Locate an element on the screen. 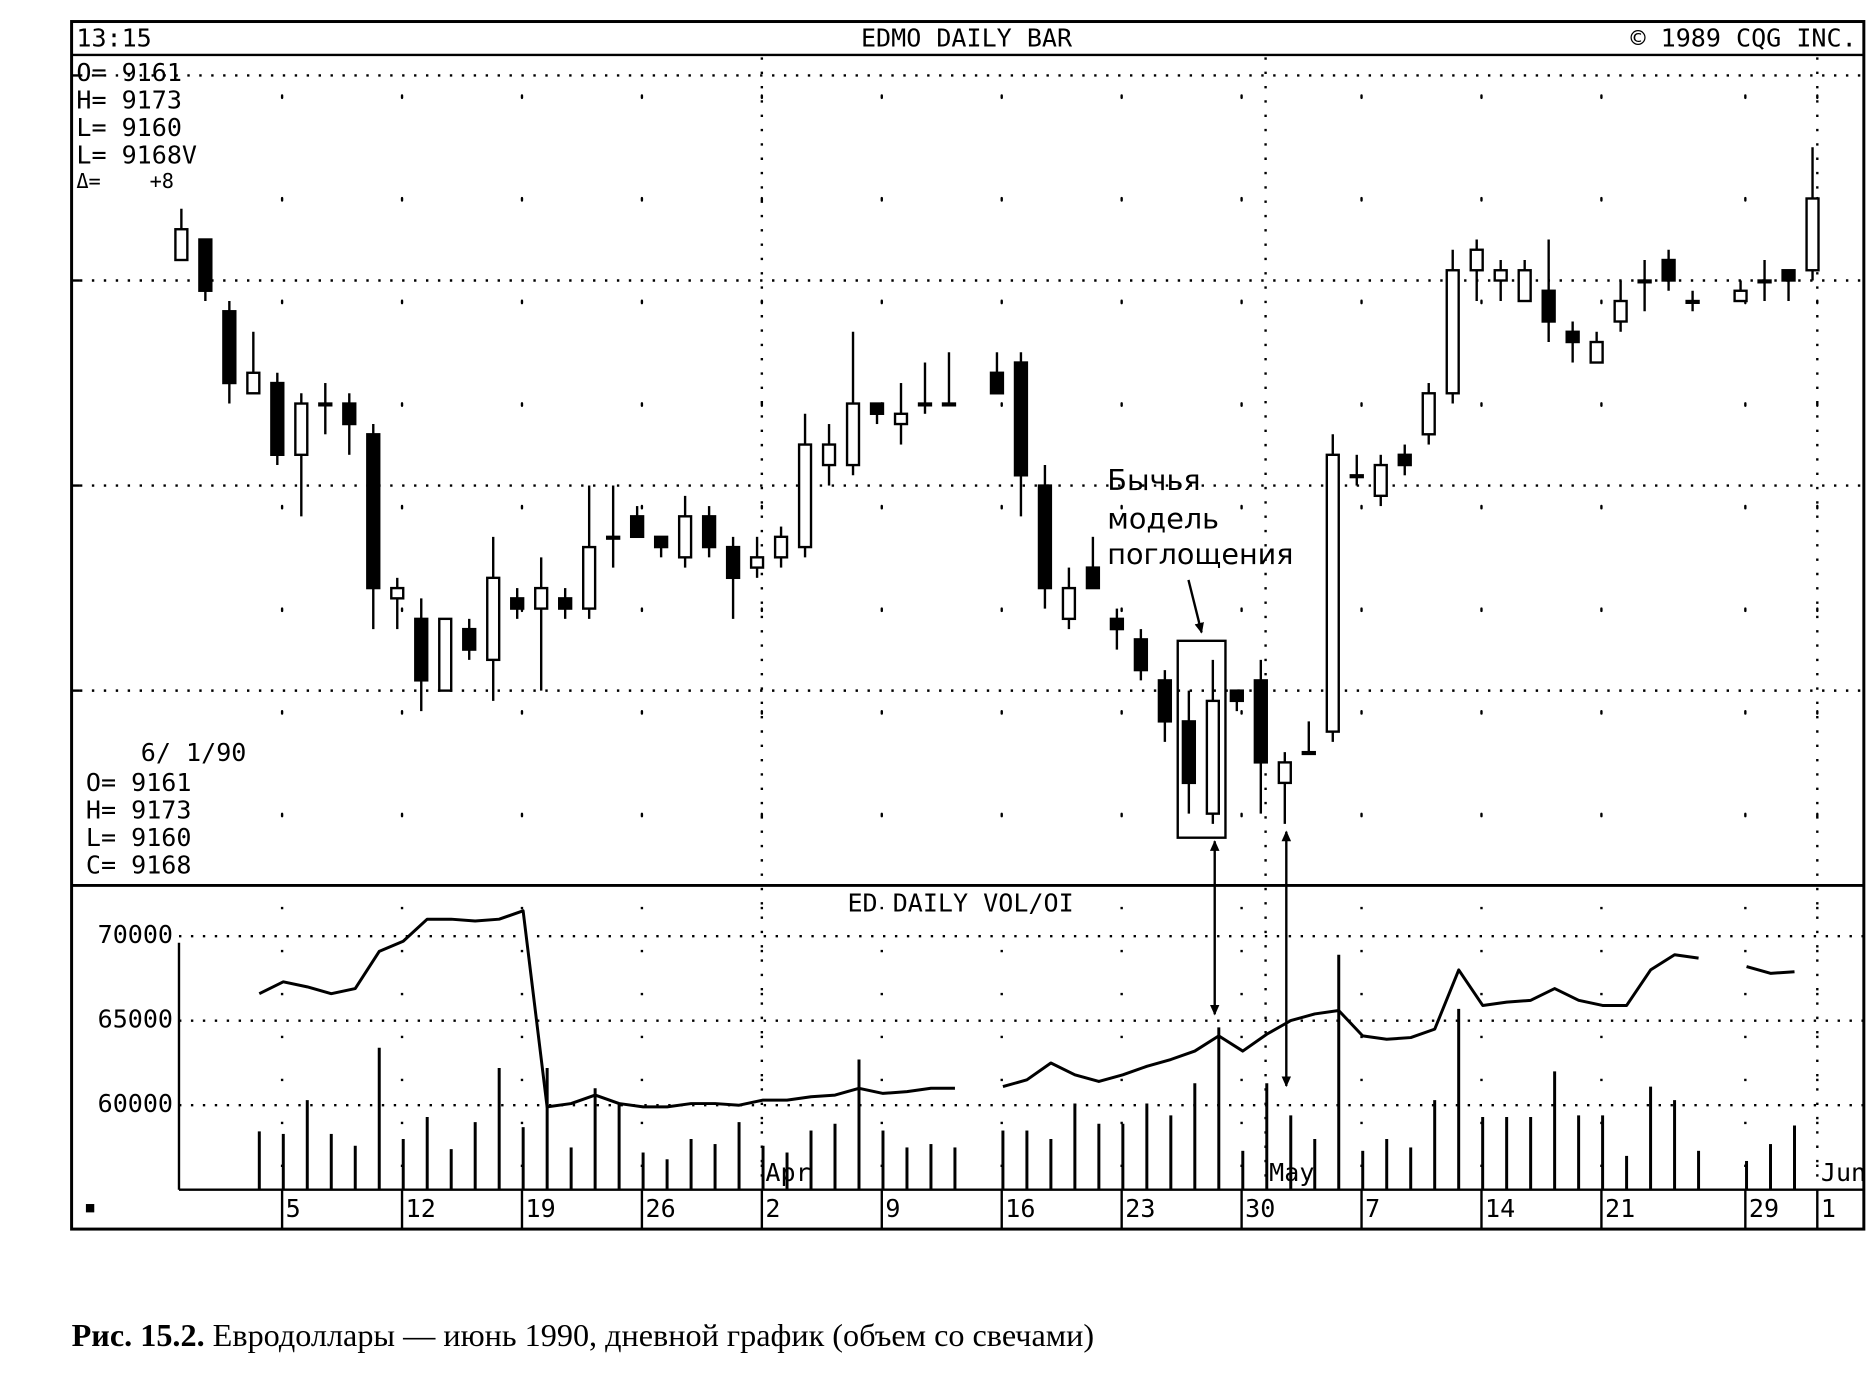 The width and height of the screenshot is (1871, 1379). date-label: 26 is located at coordinates (660, 1208).